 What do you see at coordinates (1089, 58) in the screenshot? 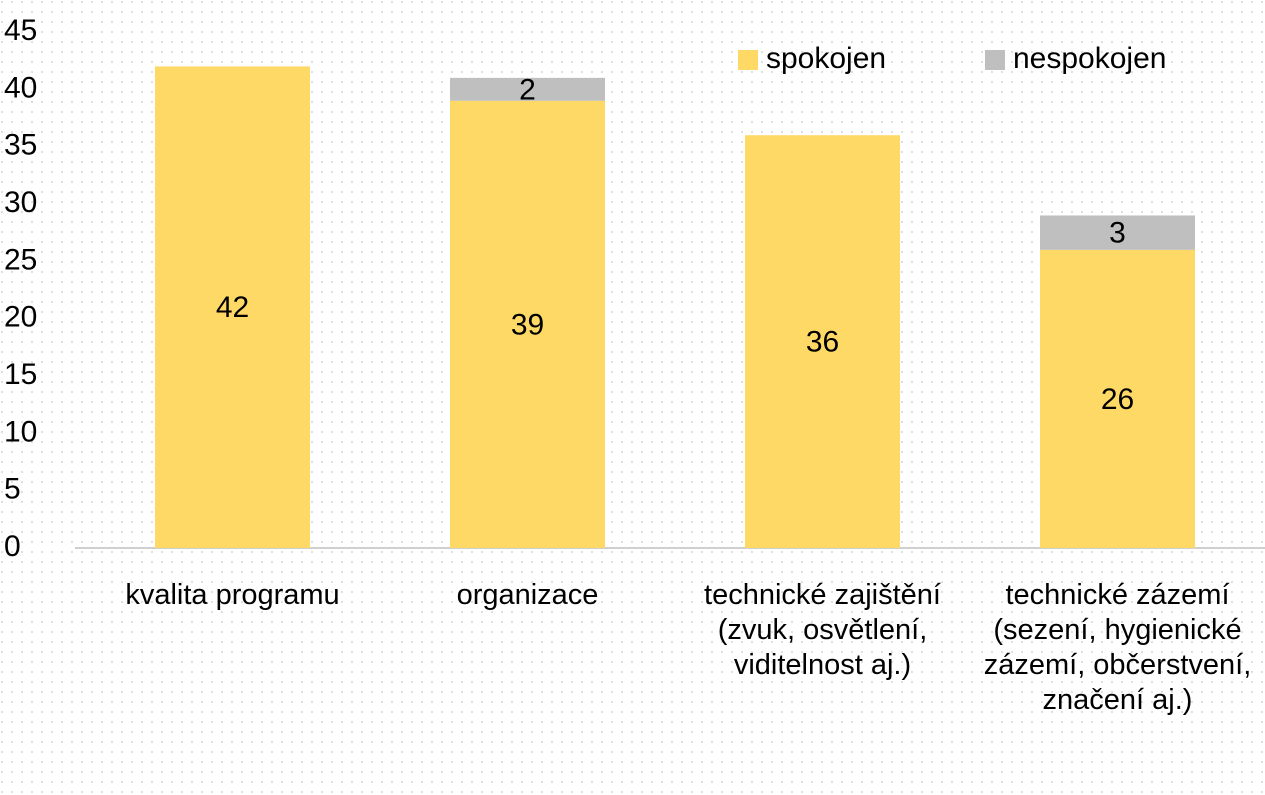
I see `legend-label: nespokojen` at bounding box center [1089, 58].